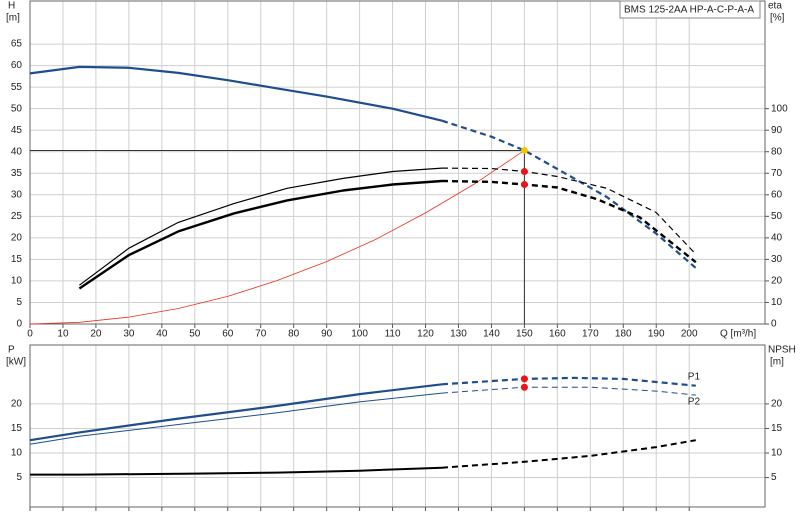 The image size is (800, 520). What do you see at coordinates (16, 362) in the screenshot?
I see `y-axis-unit: [kW]` at bounding box center [16, 362].